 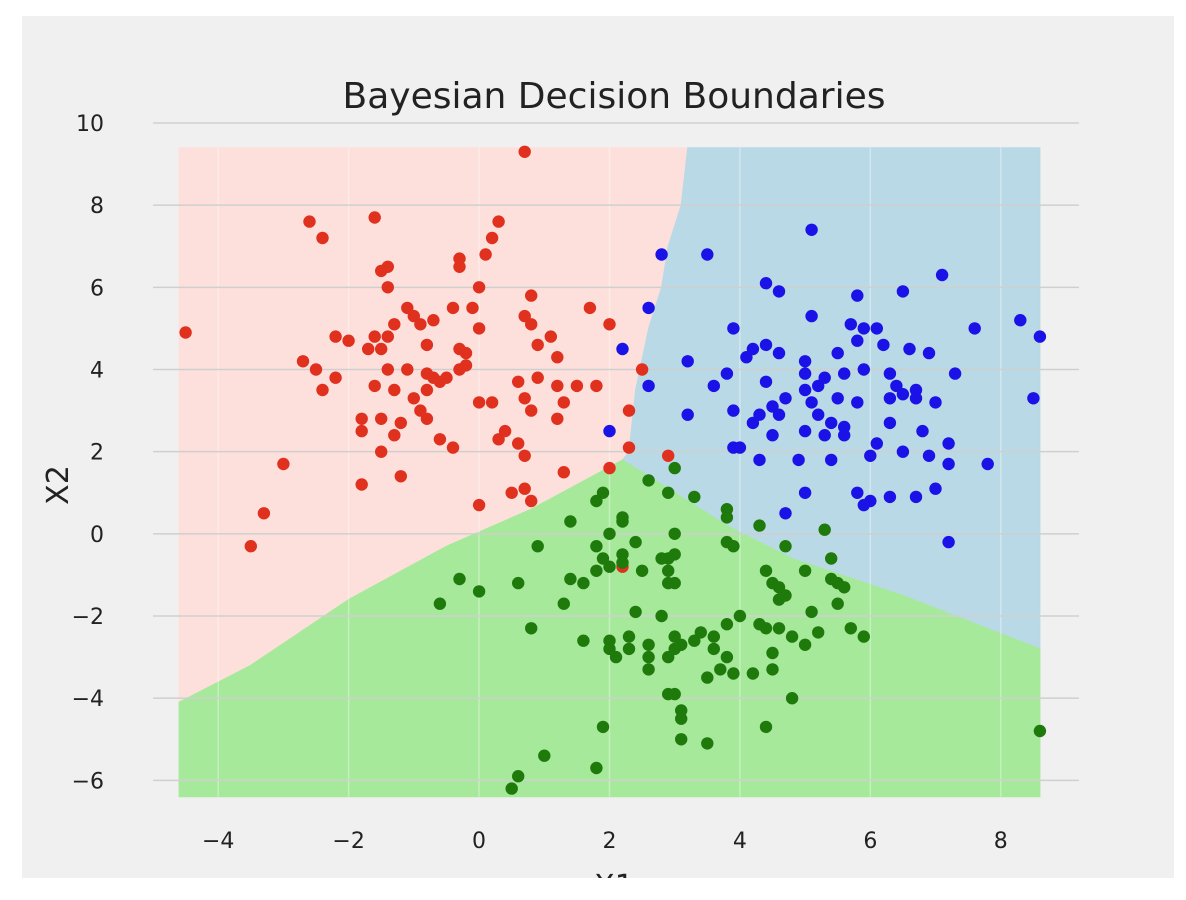 What do you see at coordinates (58, 485) in the screenshot?
I see `y-axis-label: X2` at bounding box center [58, 485].